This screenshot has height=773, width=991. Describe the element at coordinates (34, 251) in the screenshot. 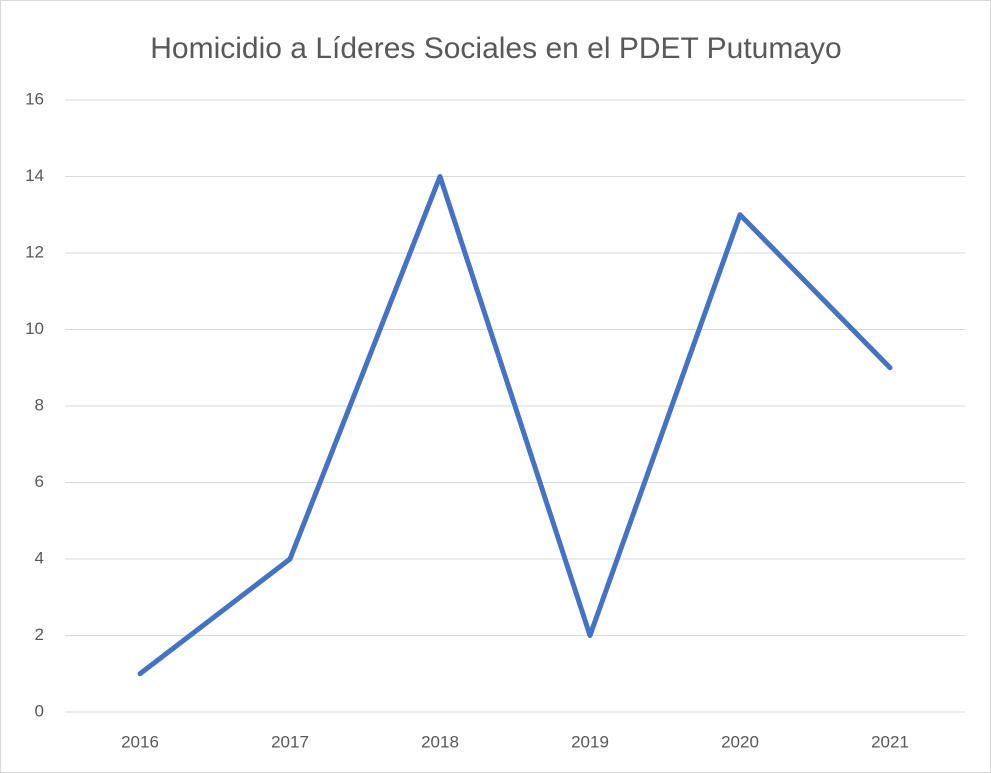

I see `y-tick-label: 12` at that location.